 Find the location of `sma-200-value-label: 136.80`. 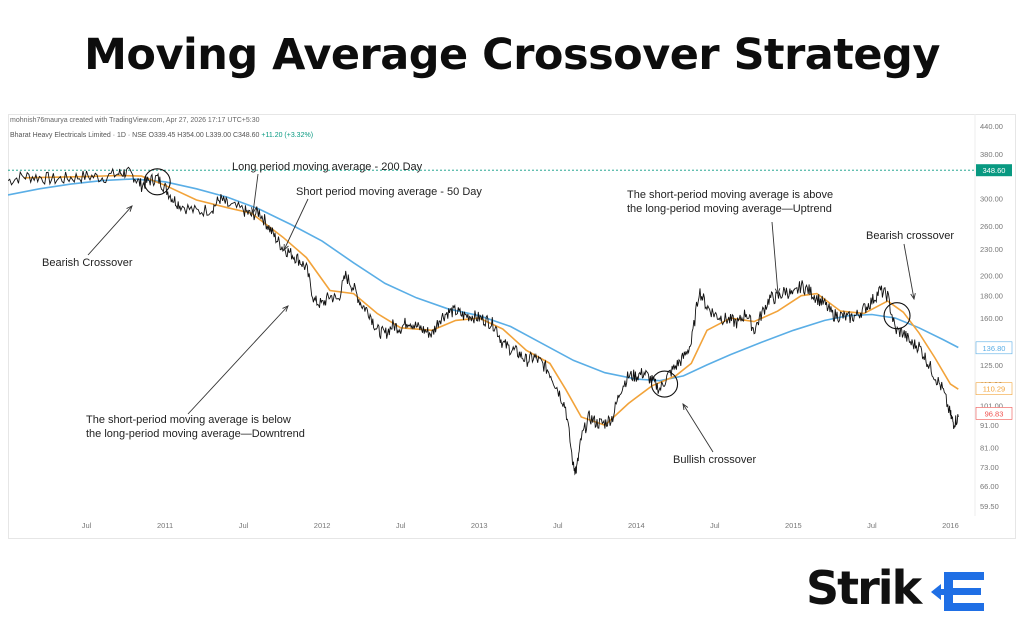

sma-200-value-label: 136.80 is located at coordinates (994, 348).